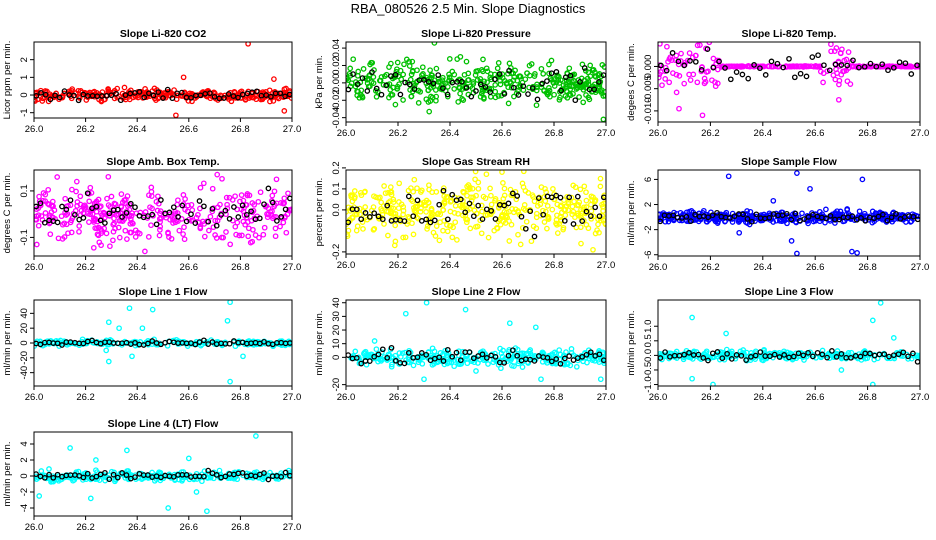 This screenshot has height=540, width=936. What do you see at coordinates (476, 212) in the screenshot?
I see `plot-frame` at bounding box center [476, 212].